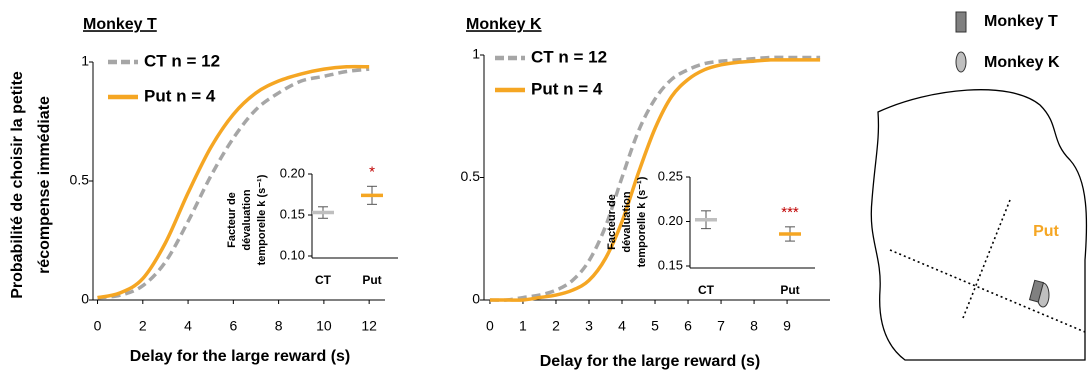 This screenshot has height=374, width=1090. I want to click on monkey-t-icon, so click(961, 22).